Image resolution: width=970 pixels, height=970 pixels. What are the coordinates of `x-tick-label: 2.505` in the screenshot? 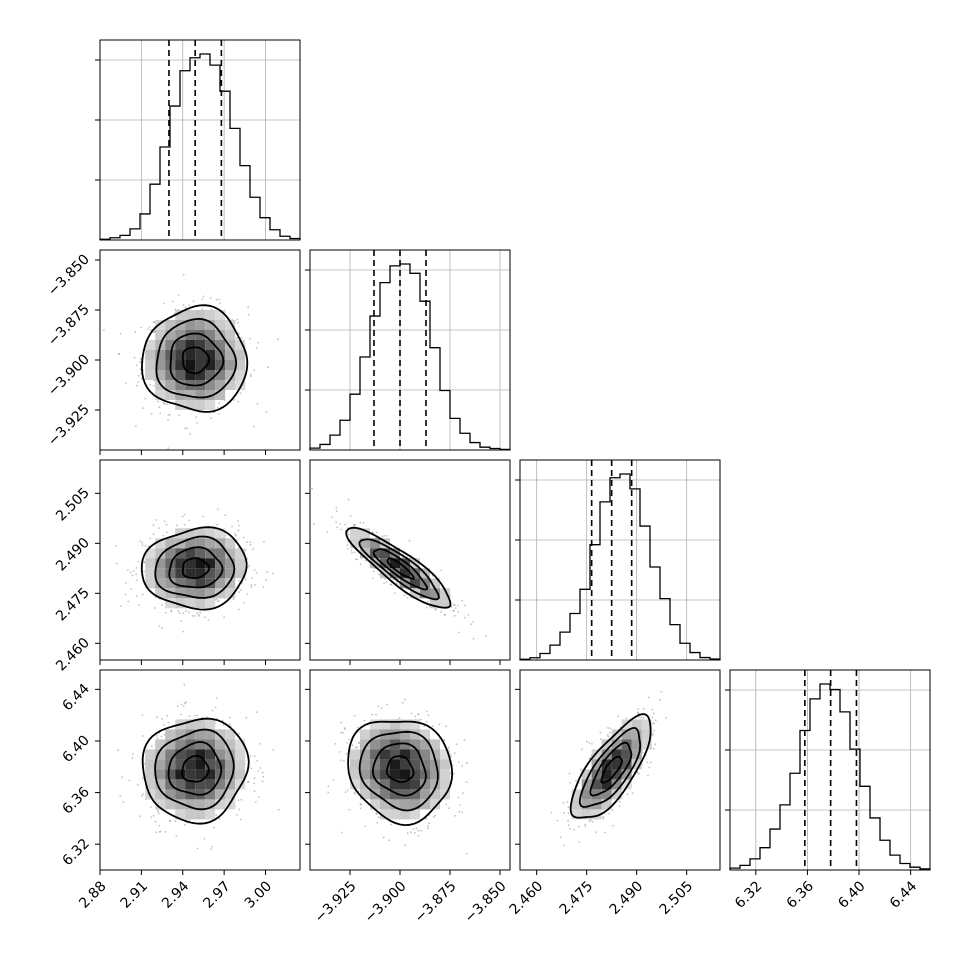 It's located at (677, 898).